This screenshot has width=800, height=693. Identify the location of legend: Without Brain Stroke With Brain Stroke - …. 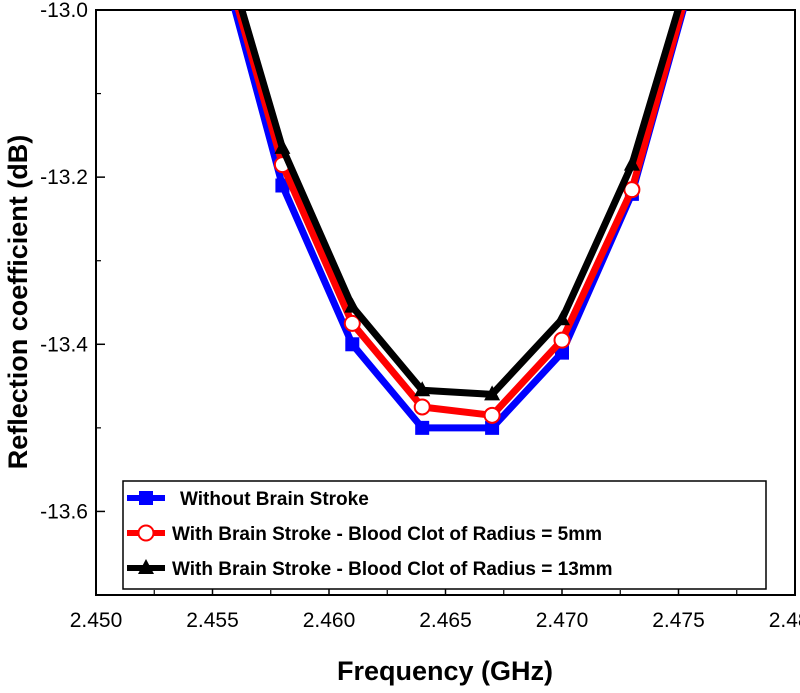
(444, 535).